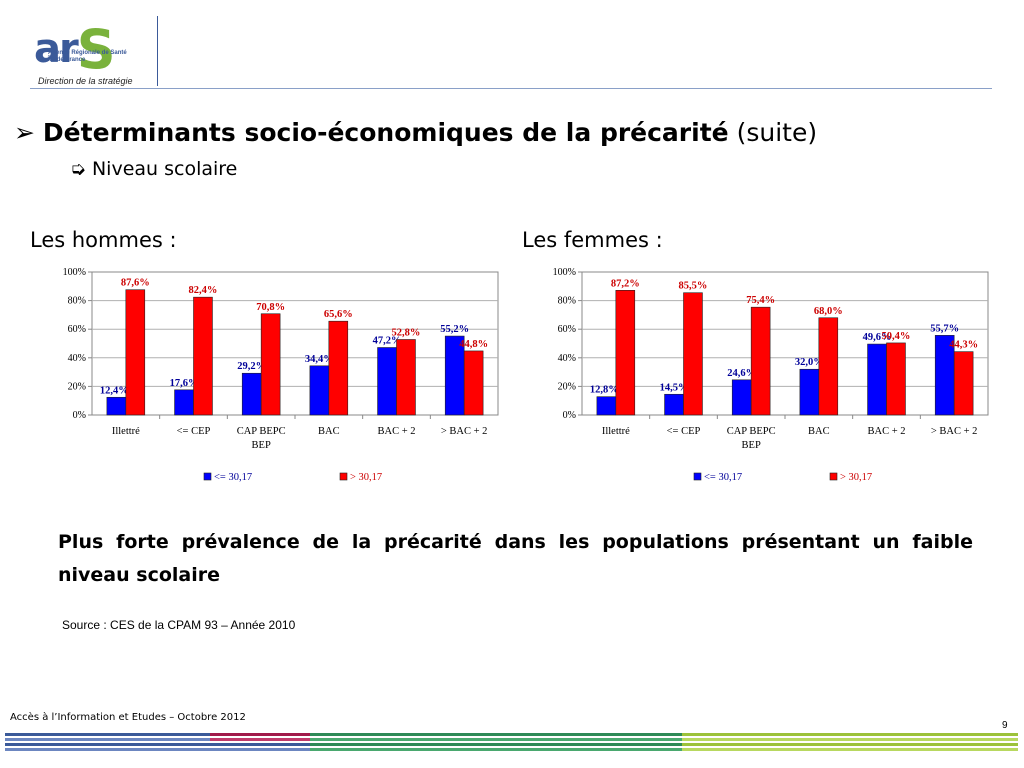 The width and height of the screenshot is (1024, 768). I want to click on data-label: 68,0%, so click(828, 311).